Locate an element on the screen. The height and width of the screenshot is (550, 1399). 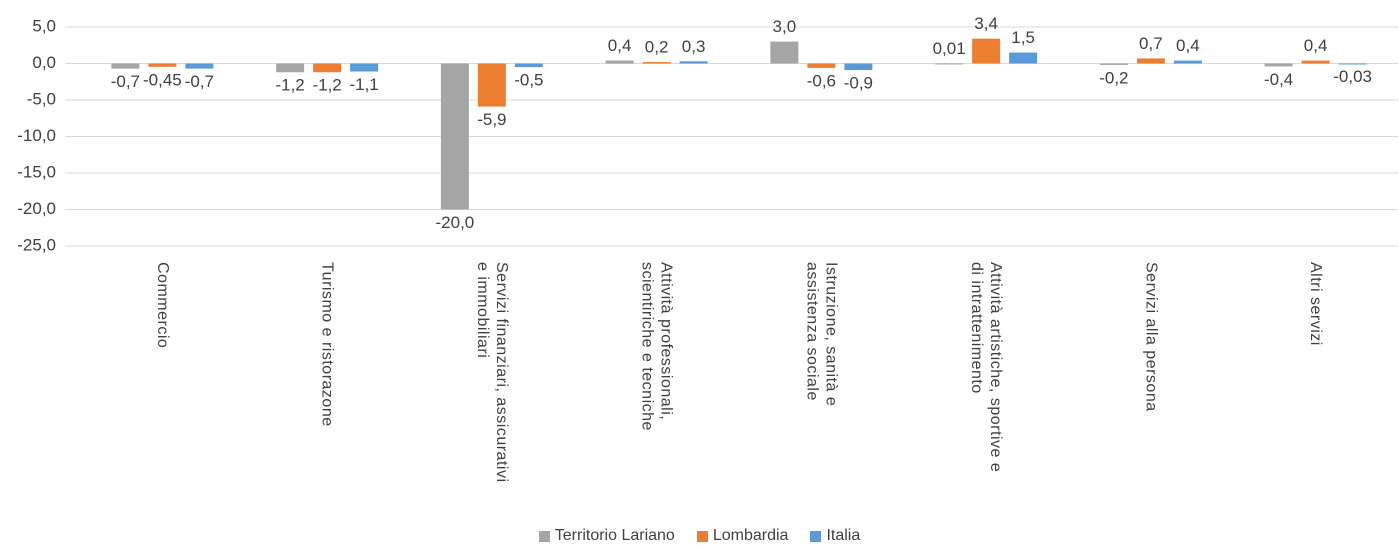
y-tick-label: 0,0 is located at coordinates (44, 62).